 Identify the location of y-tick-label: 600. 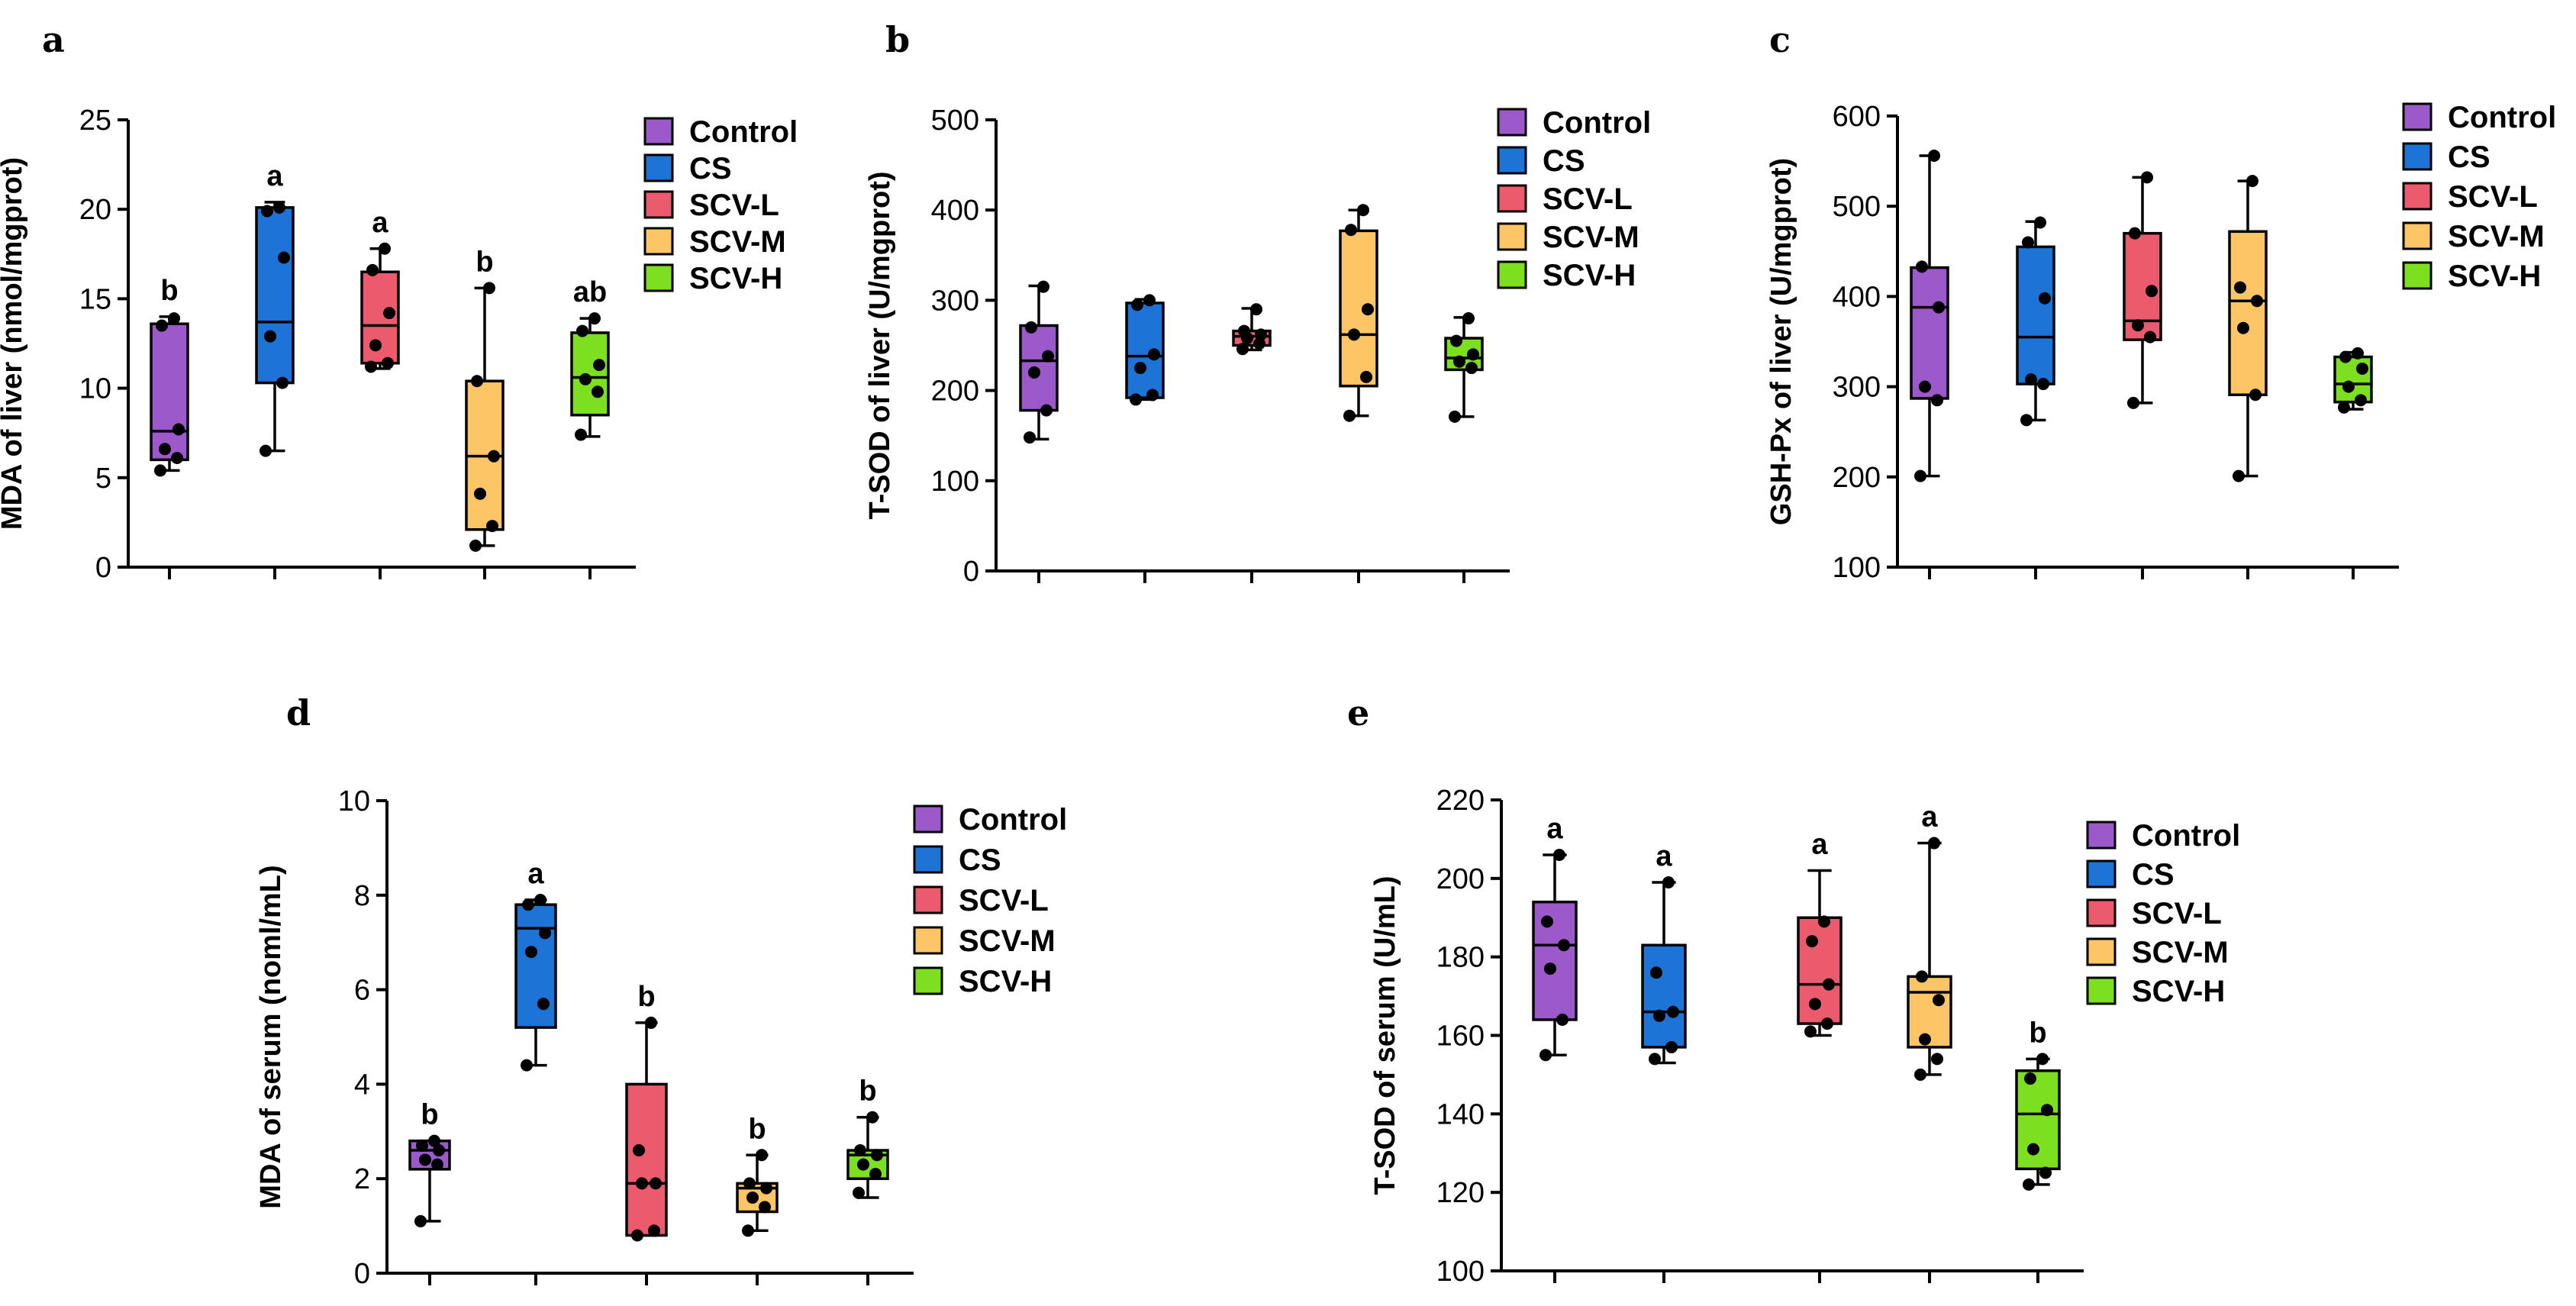
(1857, 117).